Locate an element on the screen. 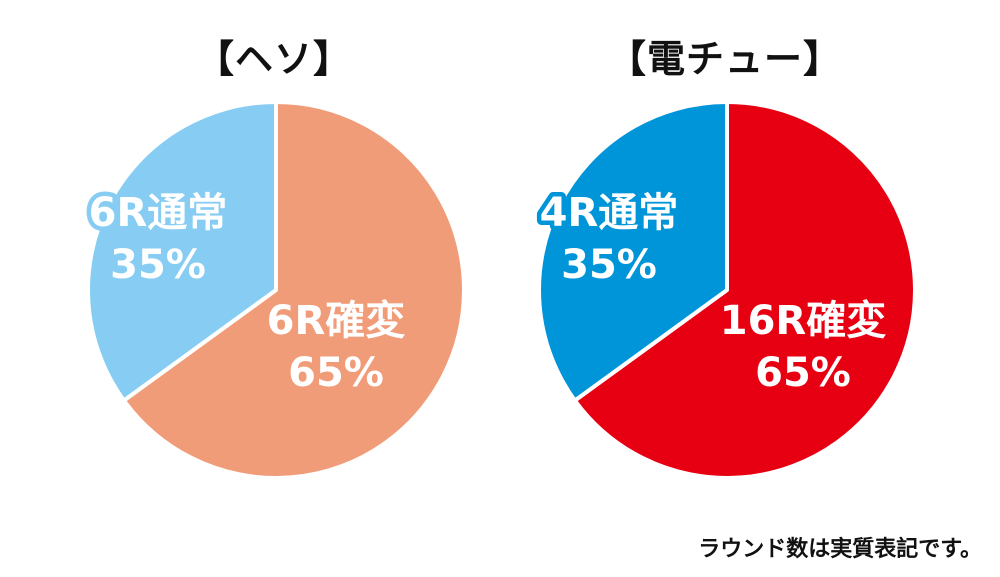  left-slice-1-label-percent: 35% is located at coordinates (158, 265).